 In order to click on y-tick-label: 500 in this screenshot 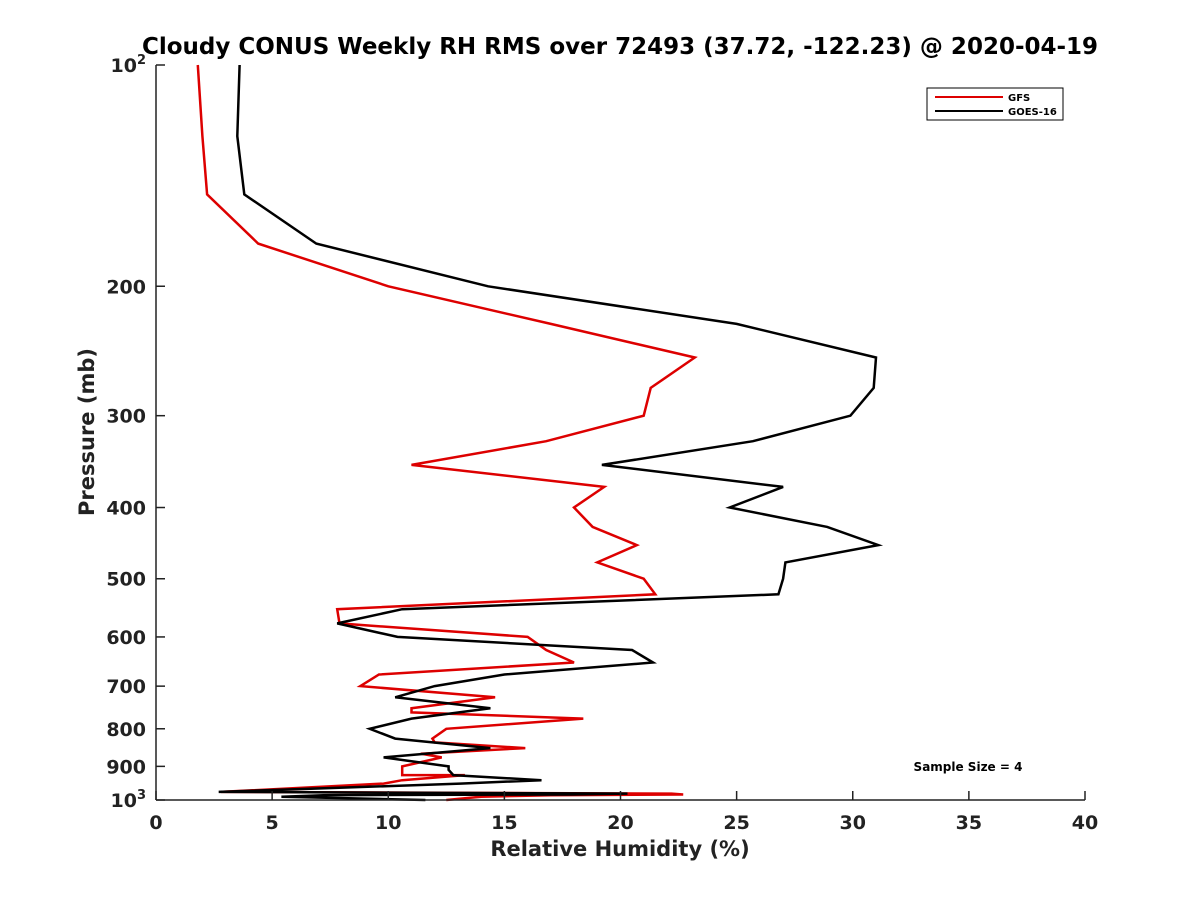, I will do `click(126, 580)`.